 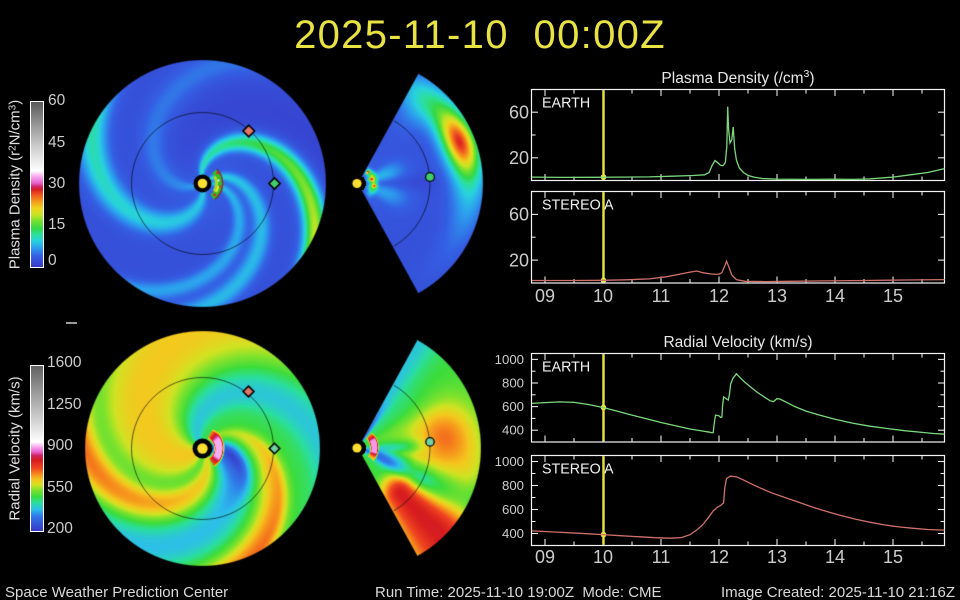 I want to click on svg-text: Plasma Density (/cm3), so click(x=737, y=77).